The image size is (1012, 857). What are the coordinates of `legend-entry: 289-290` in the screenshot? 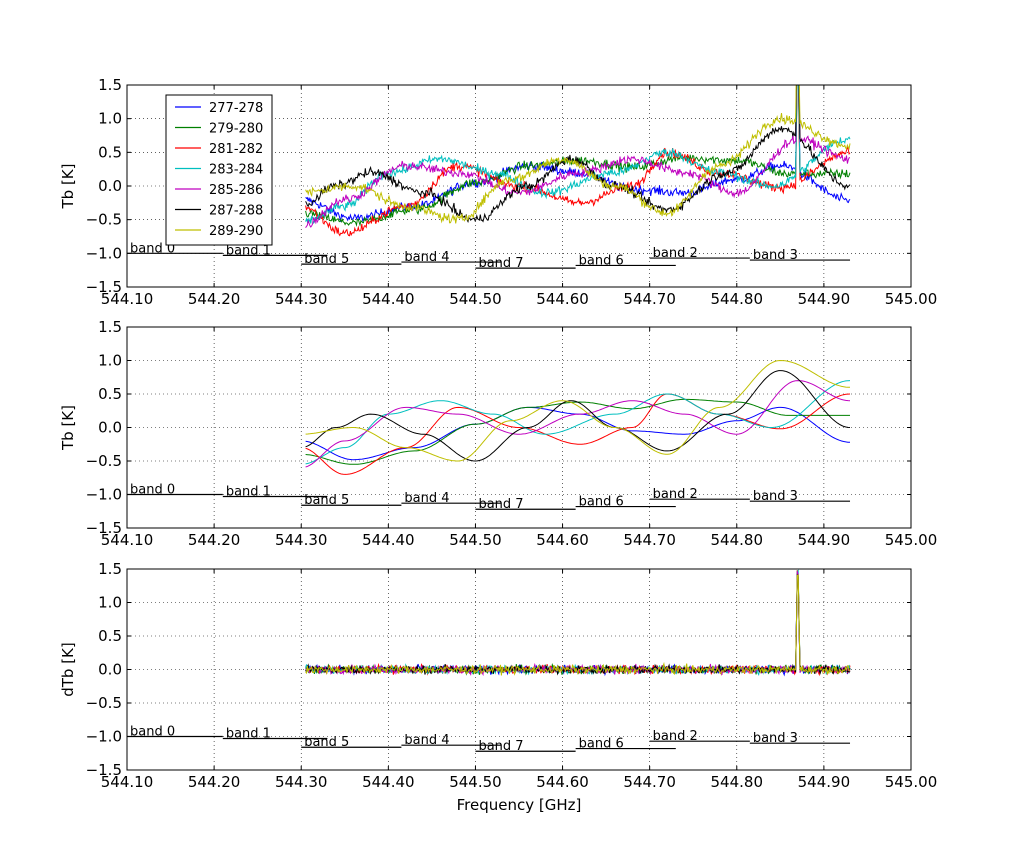 It's located at (236, 231).